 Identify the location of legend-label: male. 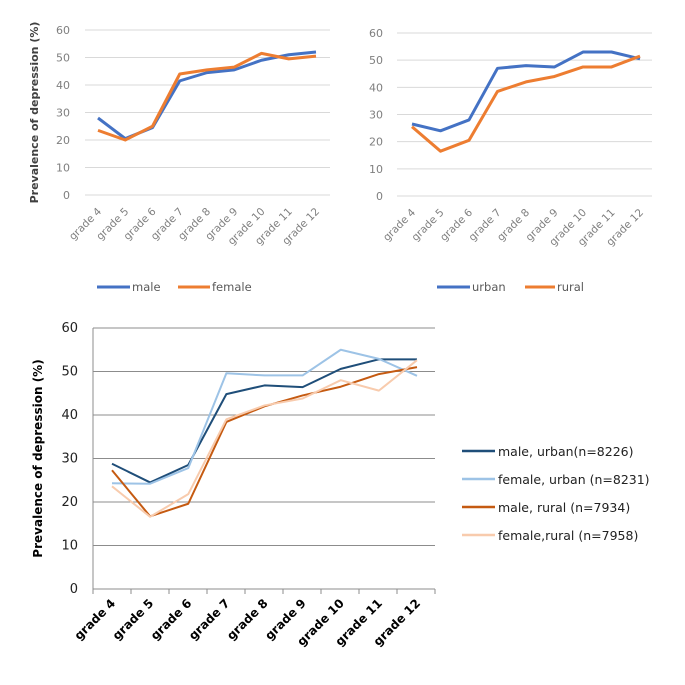
(146, 287).